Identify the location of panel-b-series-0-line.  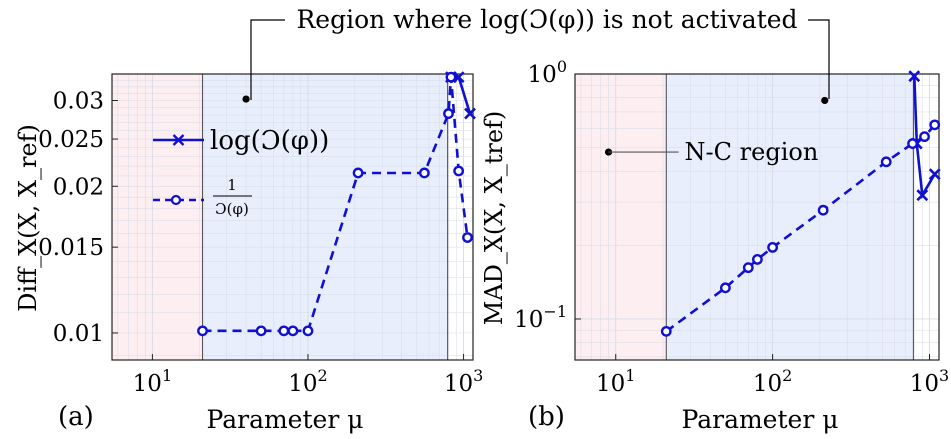
(924, 138).